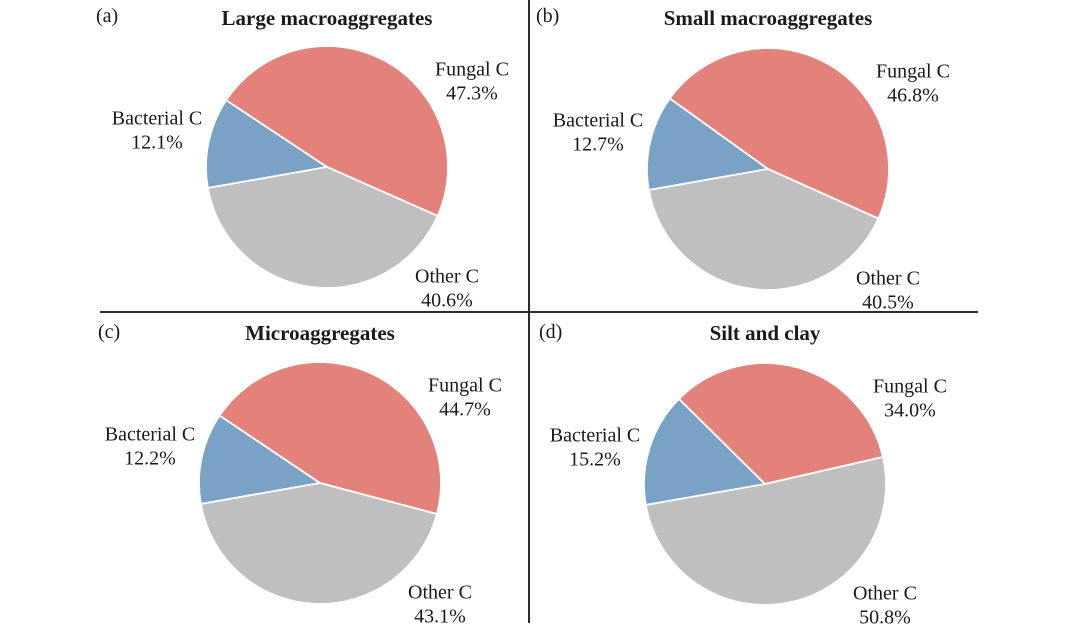  I want to click on slice-label-bacterial: Bacterial C 12.7%, so click(598, 133).